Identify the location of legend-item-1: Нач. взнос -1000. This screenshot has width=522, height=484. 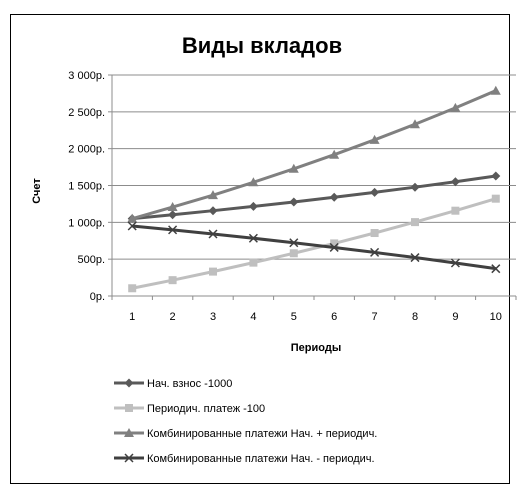
(173, 384).